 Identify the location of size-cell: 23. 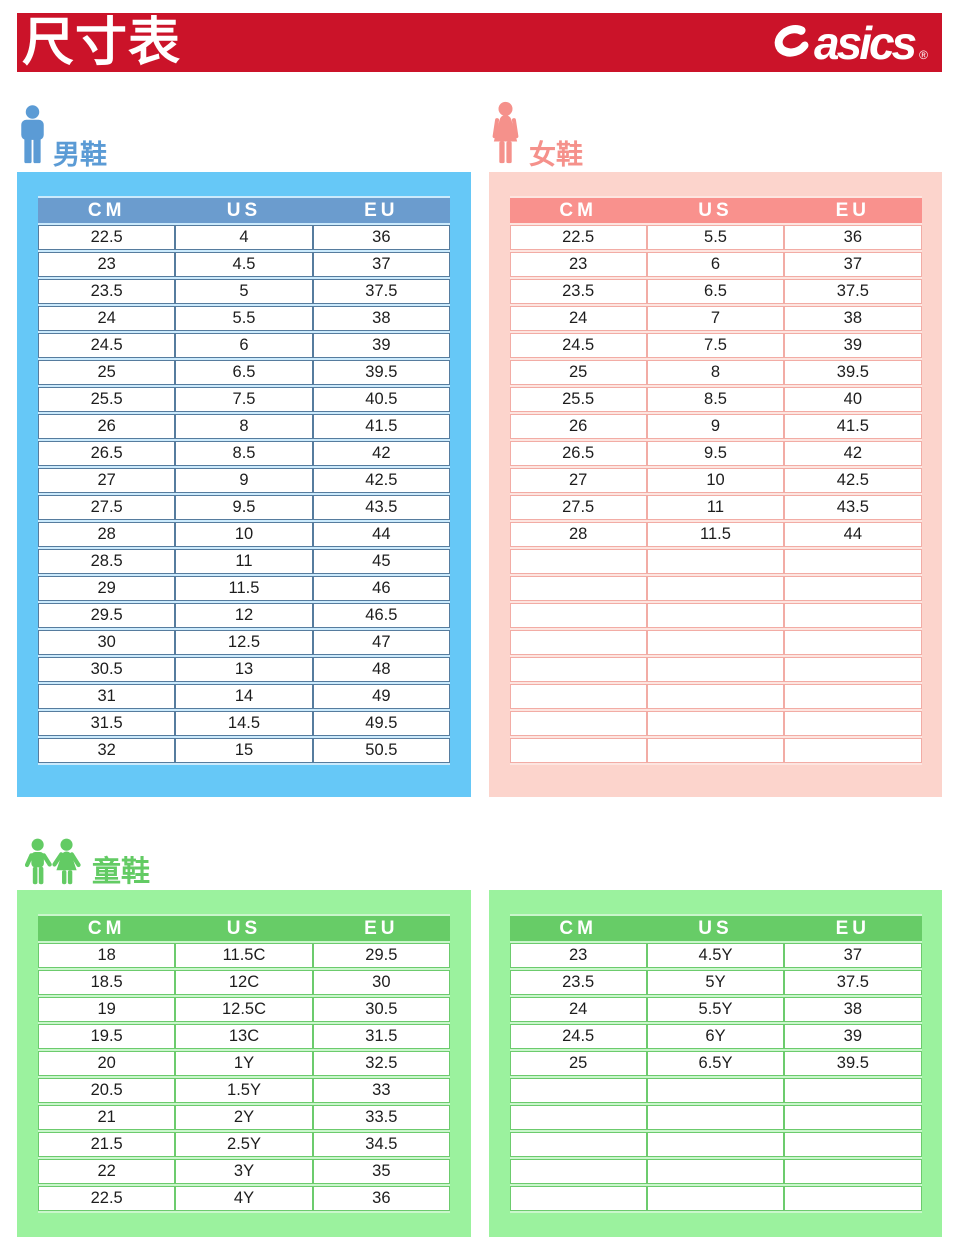
(107, 264).